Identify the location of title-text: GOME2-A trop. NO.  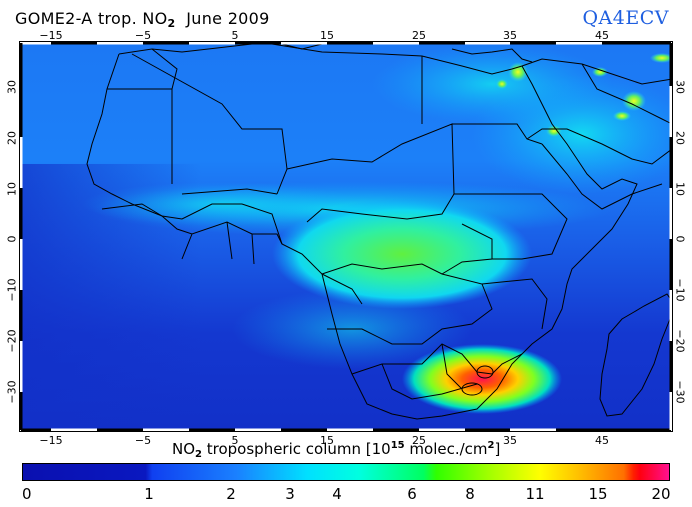
(91, 18).